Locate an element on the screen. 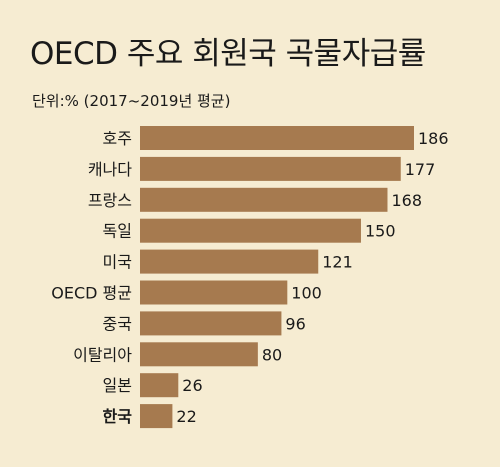  value-label-1: 177 is located at coordinates (420, 169).